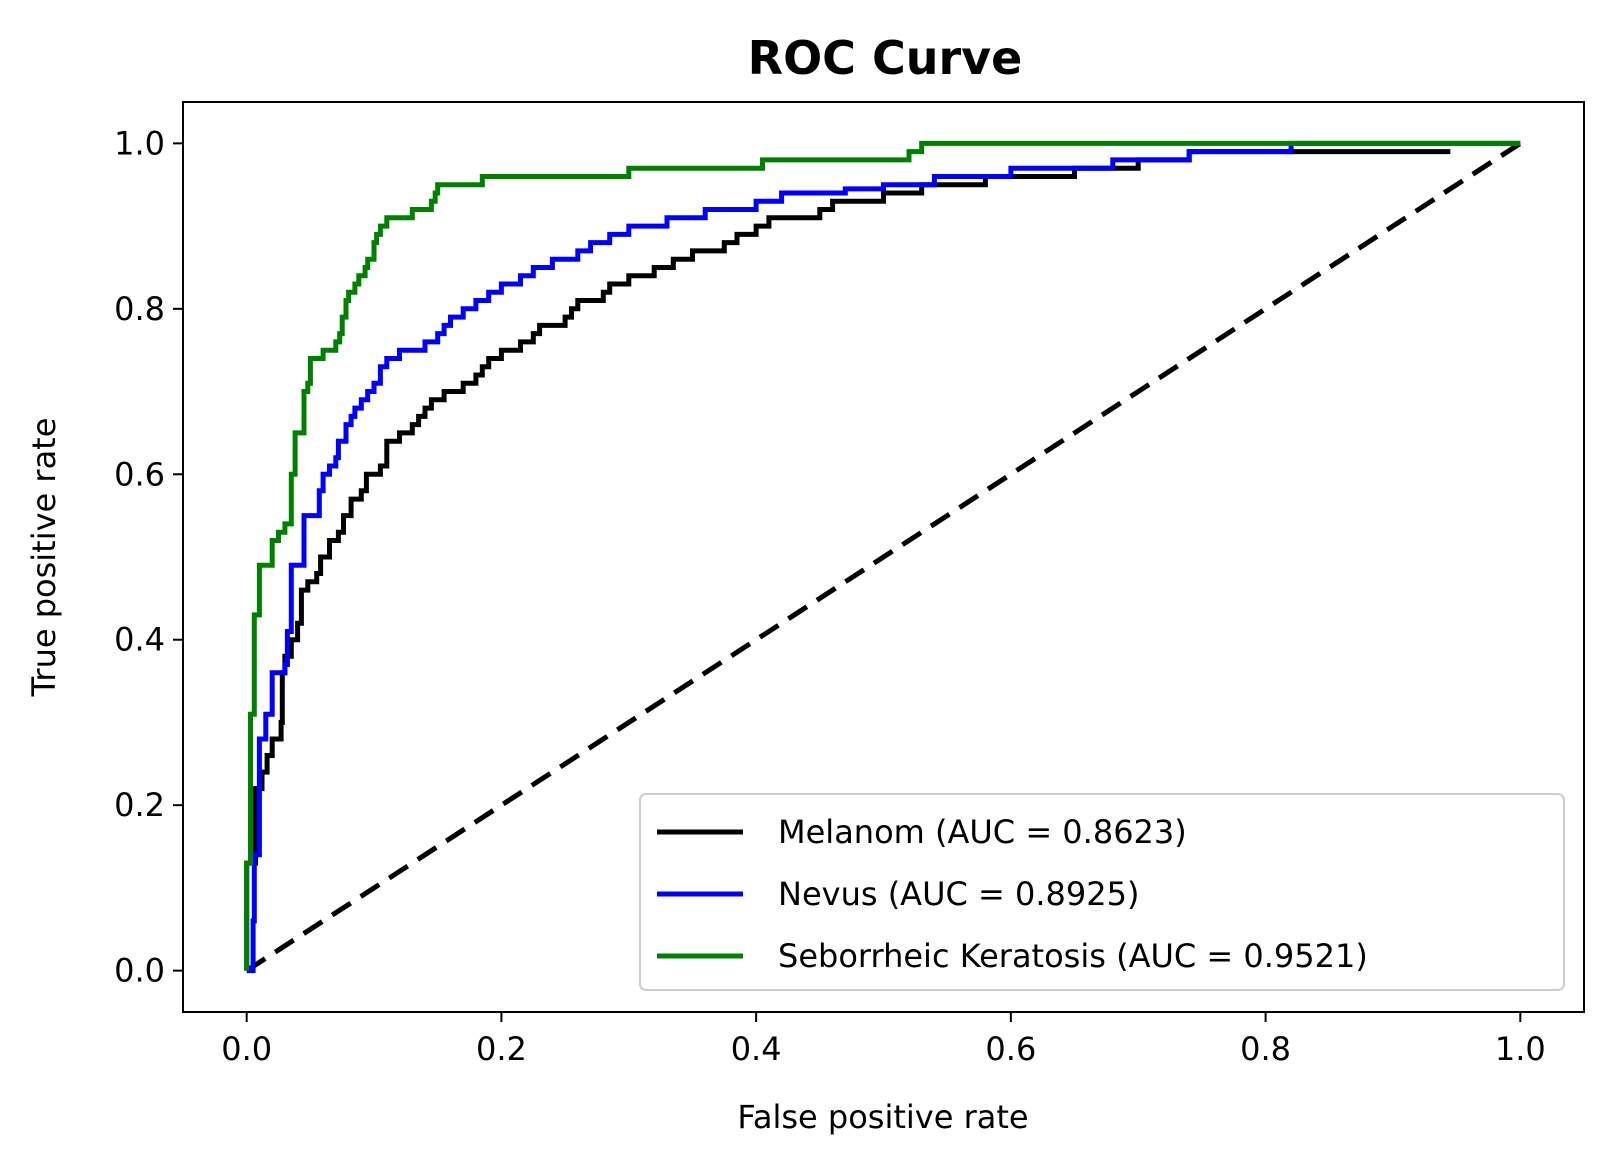  What do you see at coordinates (139, 805) in the screenshot?
I see `y-tick-label: 0.2` at bounding box center [139, 805].